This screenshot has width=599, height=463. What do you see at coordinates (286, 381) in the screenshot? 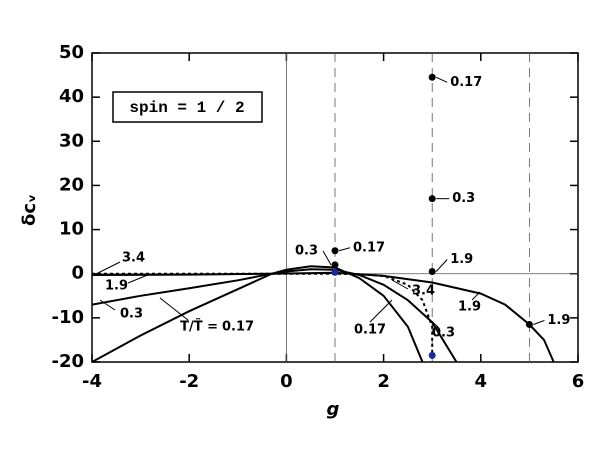
I see `x-tick-label: 0` at bounding box center [286, 381].